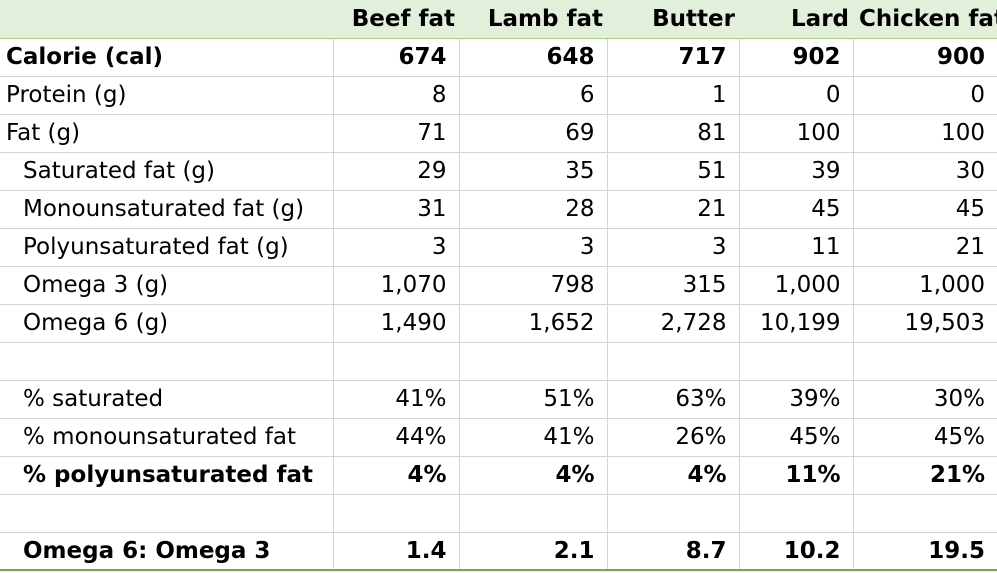 Image resolution: width=997 pixels, height=573 pixels. Describe the element at coordinates (167, 285) in the screenshot. I see `row-label-cell: Omega 3 (g)` at that location.